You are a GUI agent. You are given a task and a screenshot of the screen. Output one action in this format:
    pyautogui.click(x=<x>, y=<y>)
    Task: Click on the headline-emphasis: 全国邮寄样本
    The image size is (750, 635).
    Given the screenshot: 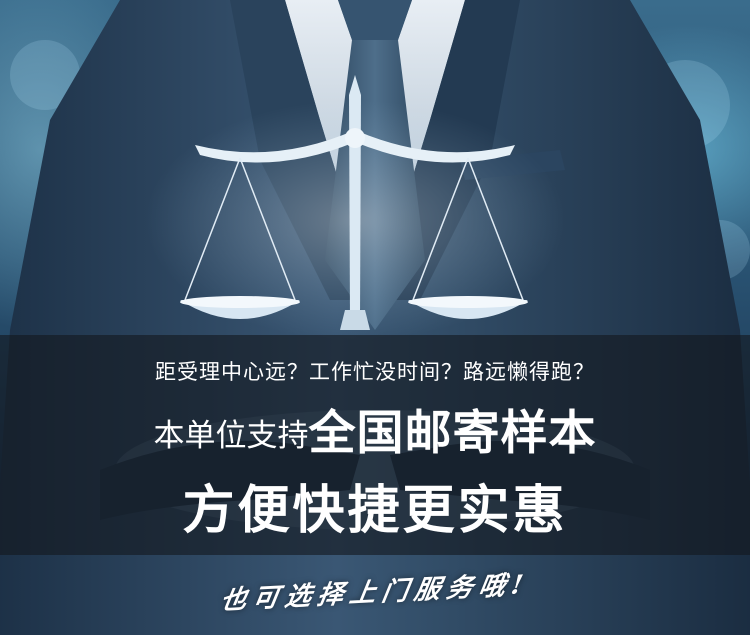 What is the action you would take?
    pyautogui.click(x=452, y=433)
    